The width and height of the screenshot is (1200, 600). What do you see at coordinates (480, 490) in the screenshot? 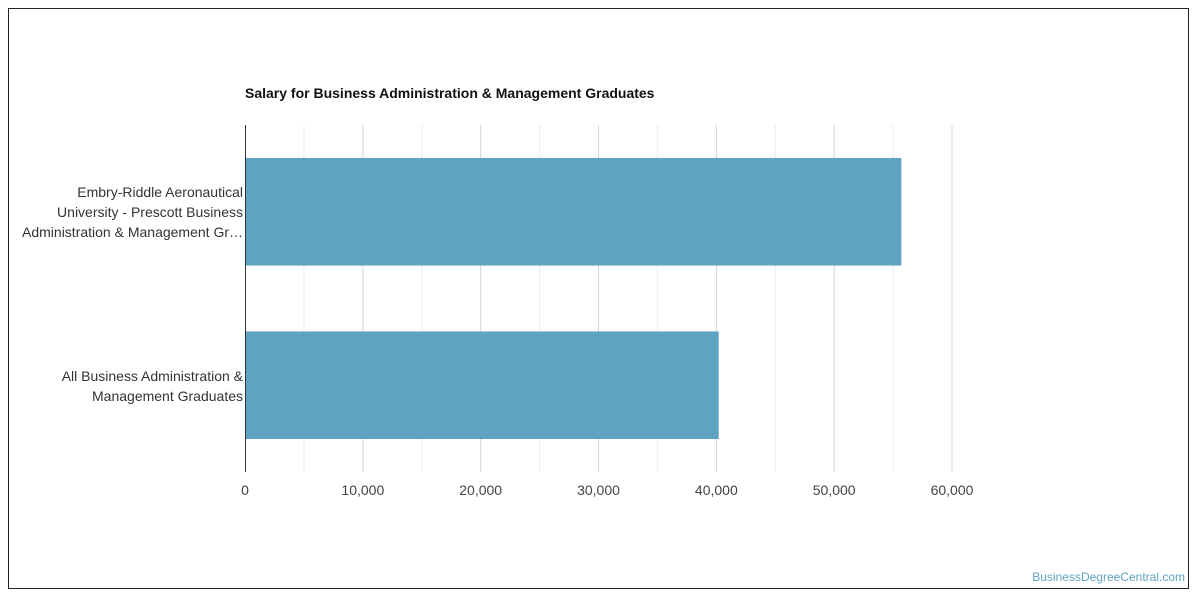
I see `x-tick-label: 20,000` at bounding box center [480, 490].